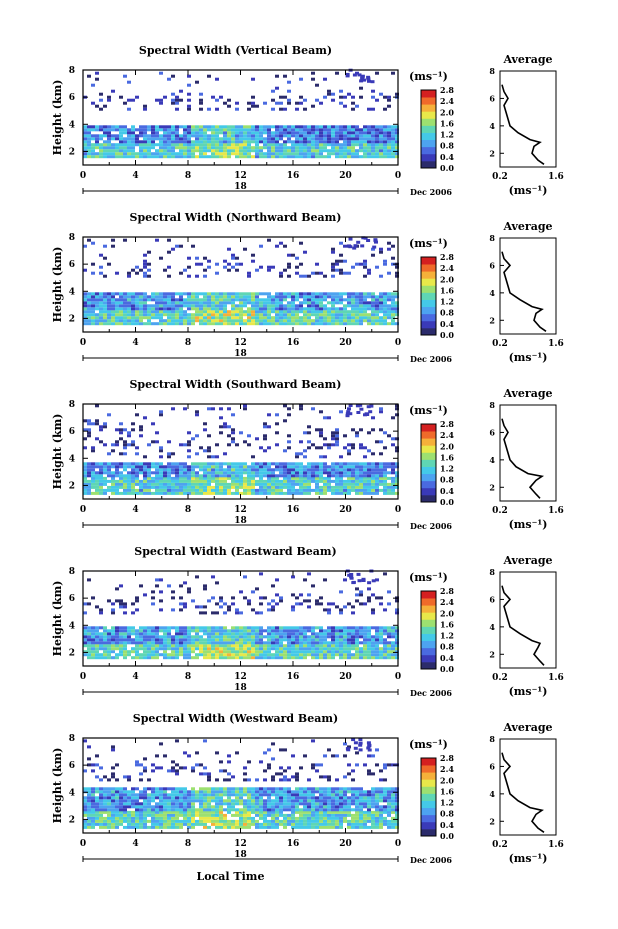 This screenshot has width=618, height=929. What do you see at coordinates (72, 71) in the screenshot?
I see `y-tick-label: 8` at bounding box center [72, 71].